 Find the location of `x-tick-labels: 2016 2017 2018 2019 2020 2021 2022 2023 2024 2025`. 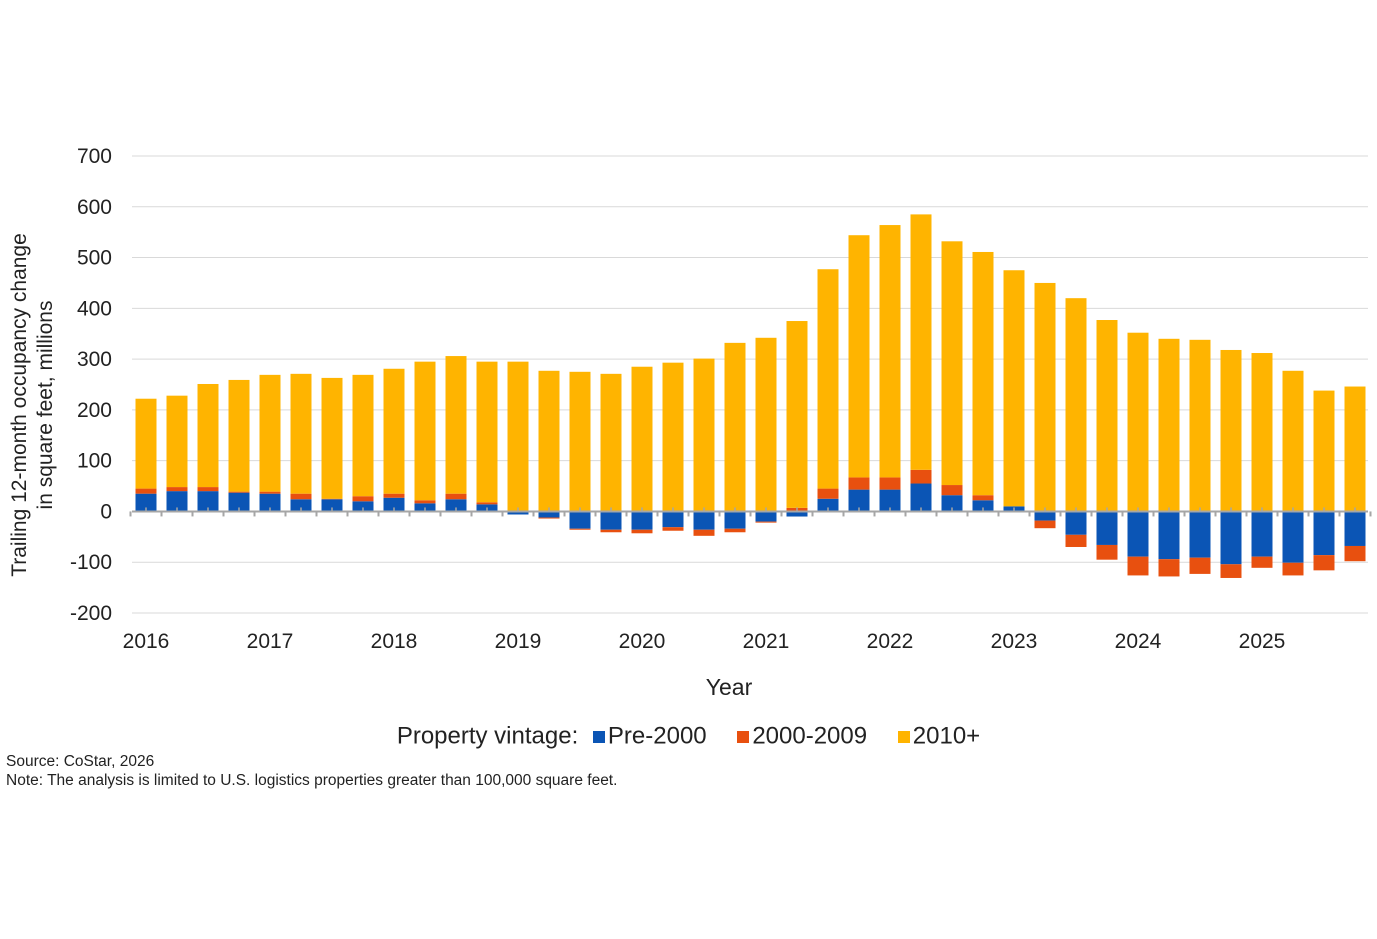

x-tick-labels: 2016 2017 2018 2019 2020 2021 2022 2023 2024 2025 is located at coordinates (704, 641).